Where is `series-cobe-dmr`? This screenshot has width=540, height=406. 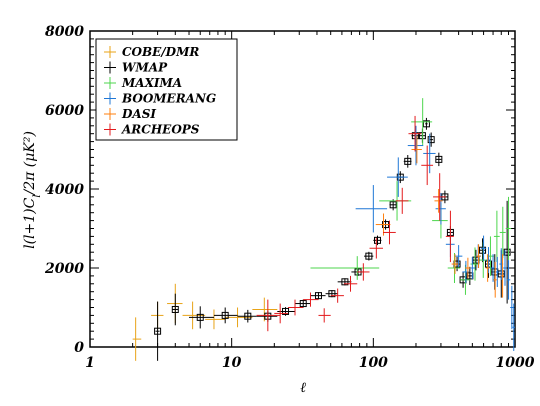 series-cobe-dmr is located at coordinates (205, 322).